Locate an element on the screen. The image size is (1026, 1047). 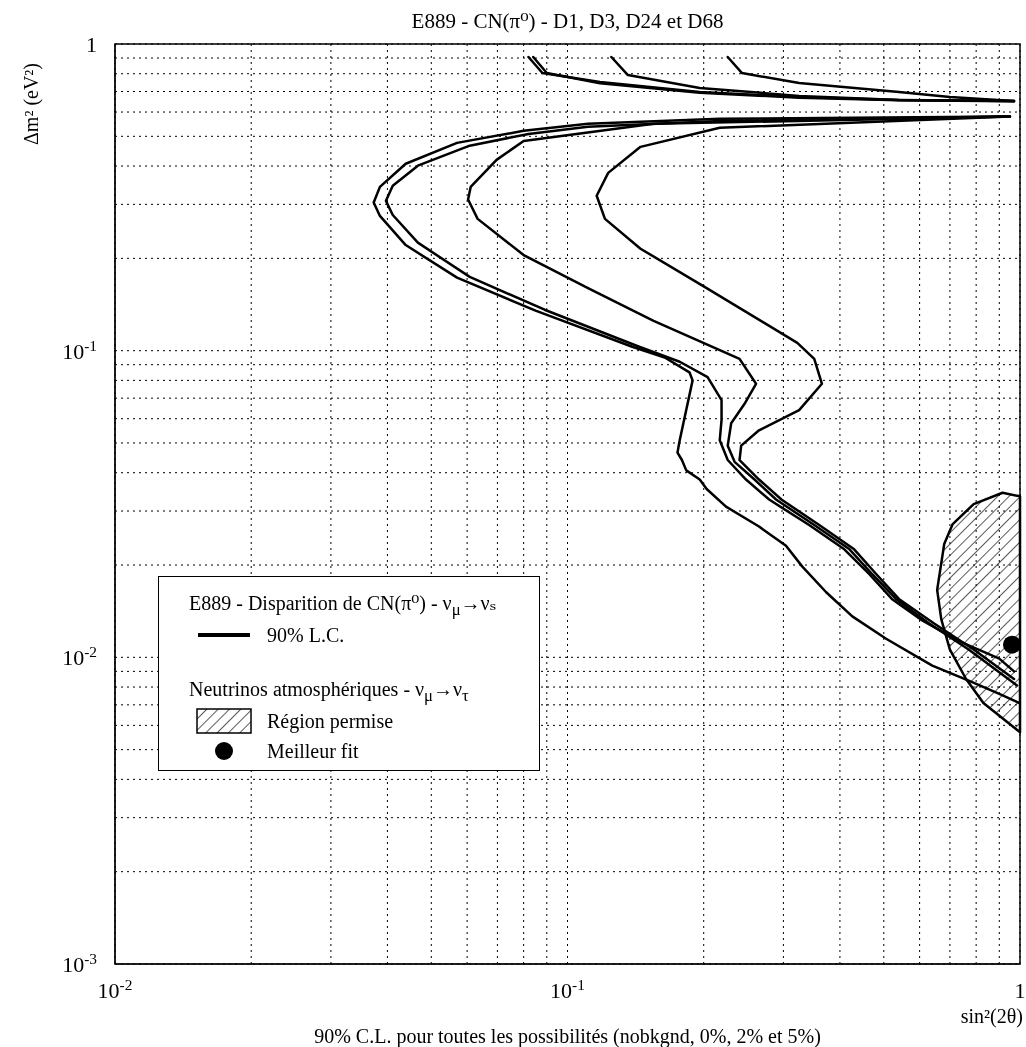
y-tick-label: 10$^{-1}$ is located at coordinates (79, 350).